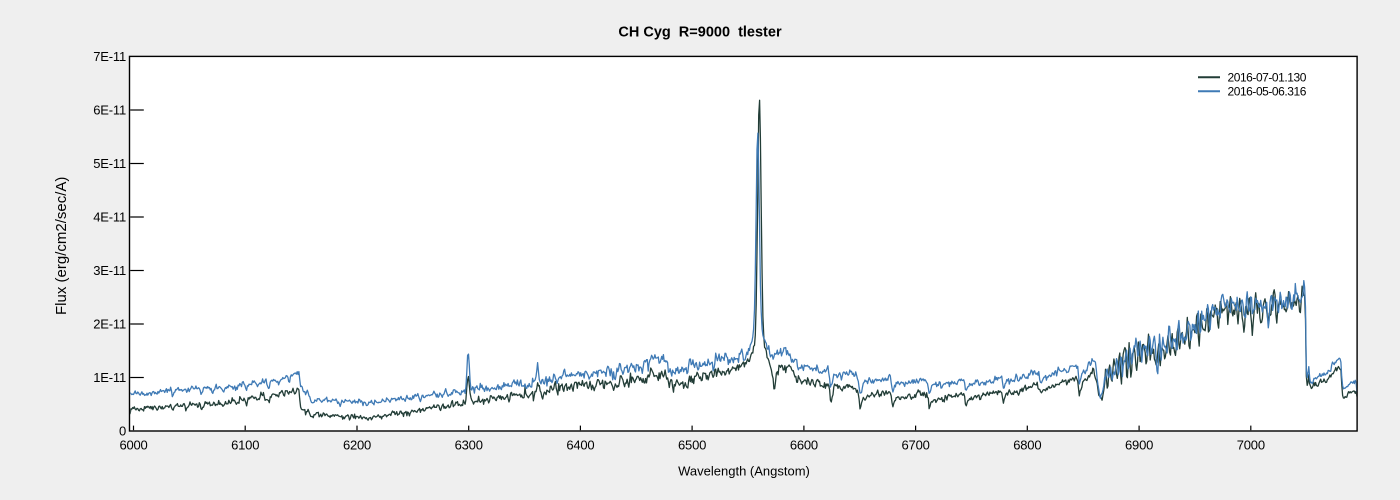  Describe the element at coordinates (1267, 92) in the screenshot. I see `svg-text: 2016-05-06.316` at that location.